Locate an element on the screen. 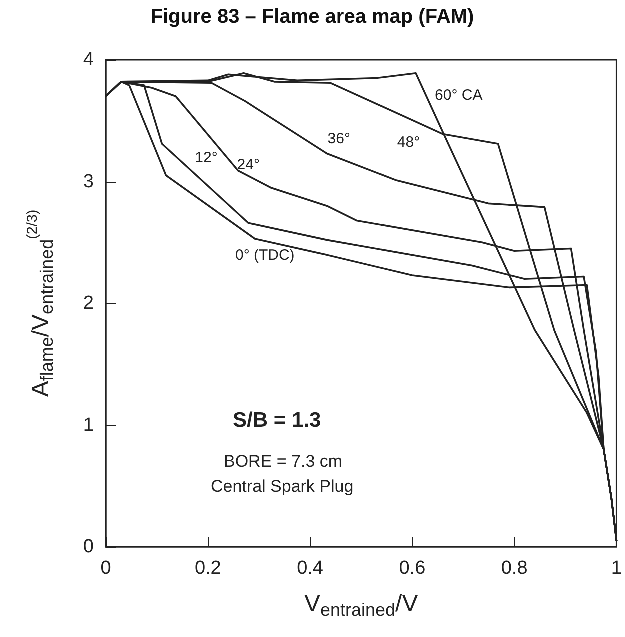 The width and height of the screenshot is (625, 637). chart-title: Figure 83 – Flame area map (FAM) is located at coordinates (312, 17).